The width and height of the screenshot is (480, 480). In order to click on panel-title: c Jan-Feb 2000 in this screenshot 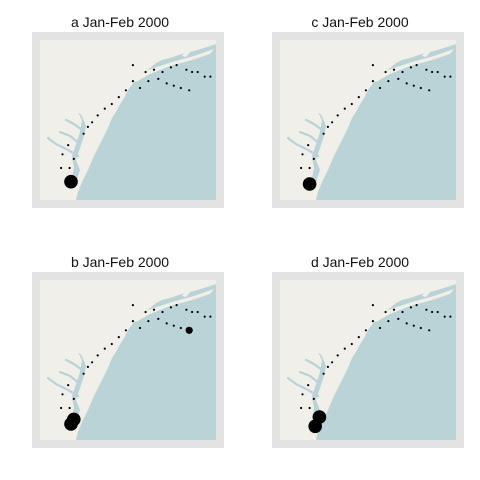, I will do `click(360, 22)`.